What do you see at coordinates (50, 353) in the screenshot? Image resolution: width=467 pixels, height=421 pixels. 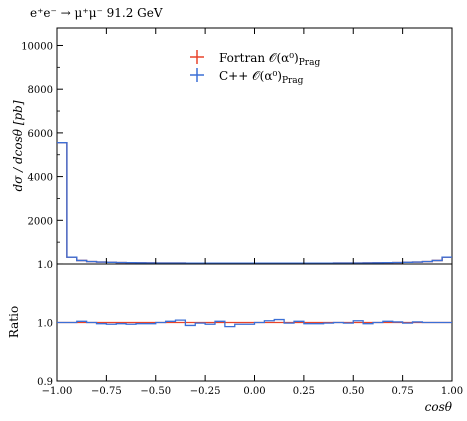 I see `ratio-y-ticks: 0.9 1.0` at bounding box center [50, 353].